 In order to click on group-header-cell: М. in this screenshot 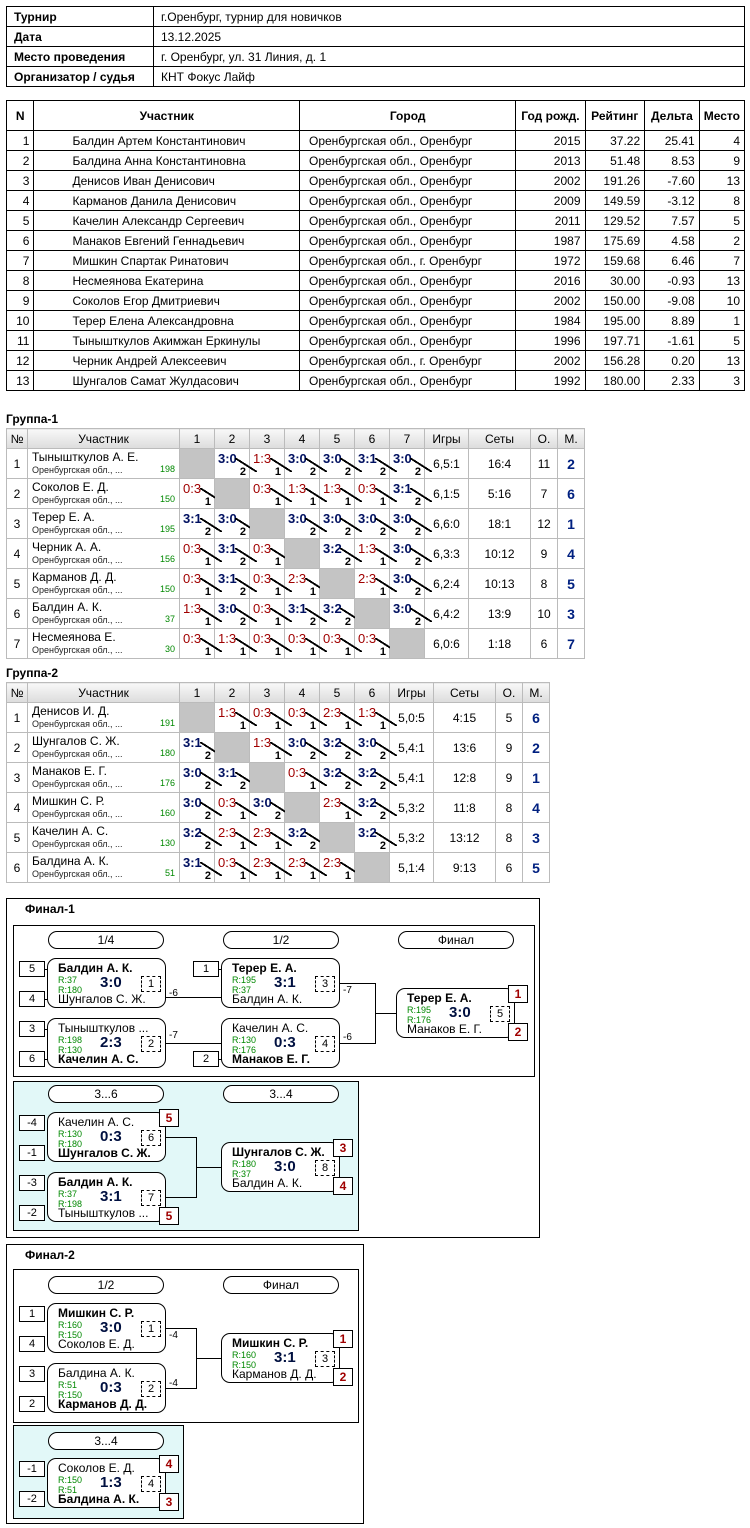, I will do `click(571, 438)`.